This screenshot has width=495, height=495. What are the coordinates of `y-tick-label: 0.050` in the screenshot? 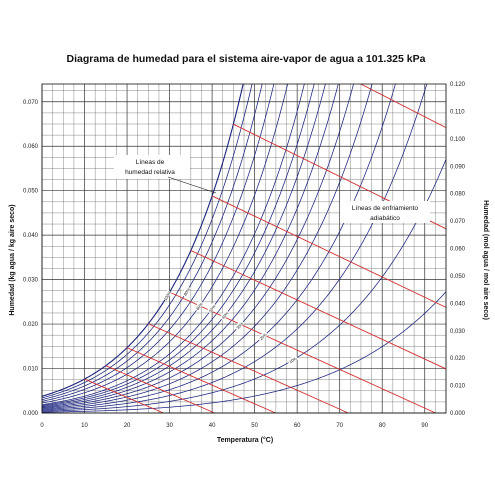 It's located at (31, 192).